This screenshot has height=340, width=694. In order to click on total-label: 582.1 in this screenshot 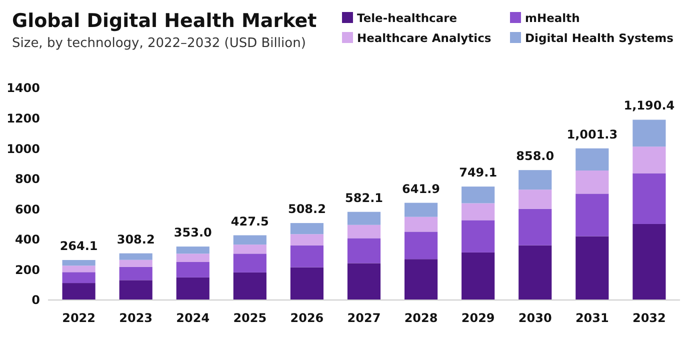, I will do `click(364, 197)`.